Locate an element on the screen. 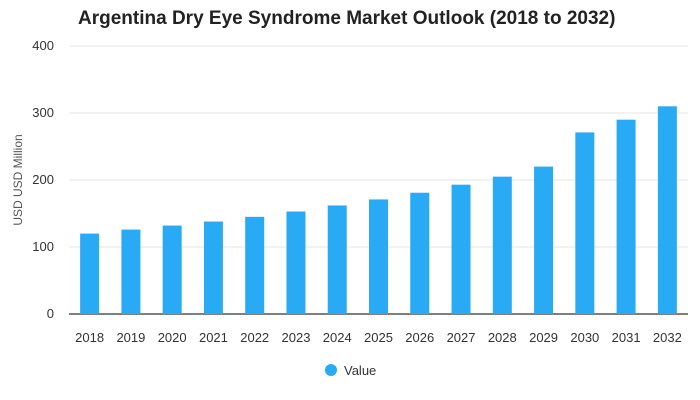  legend: Value is located at coordinates (350, 370).